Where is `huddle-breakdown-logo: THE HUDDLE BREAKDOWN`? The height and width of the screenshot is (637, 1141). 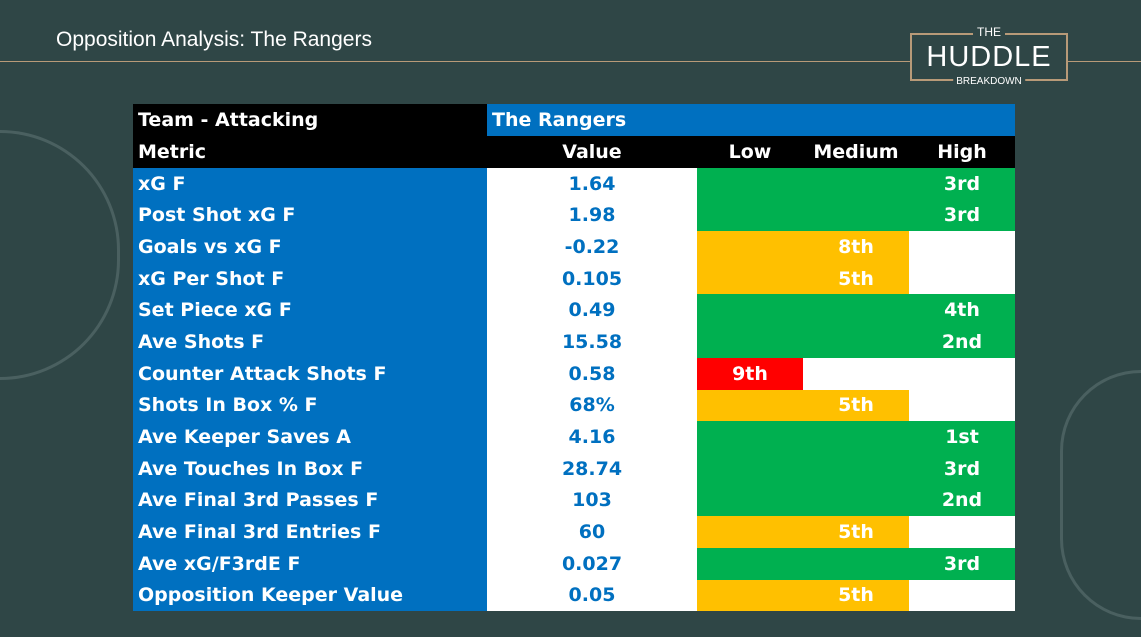 huddle-breakdown-logo: THE HUDDLE BREAKDOWN is located at coordinates (989, 56).